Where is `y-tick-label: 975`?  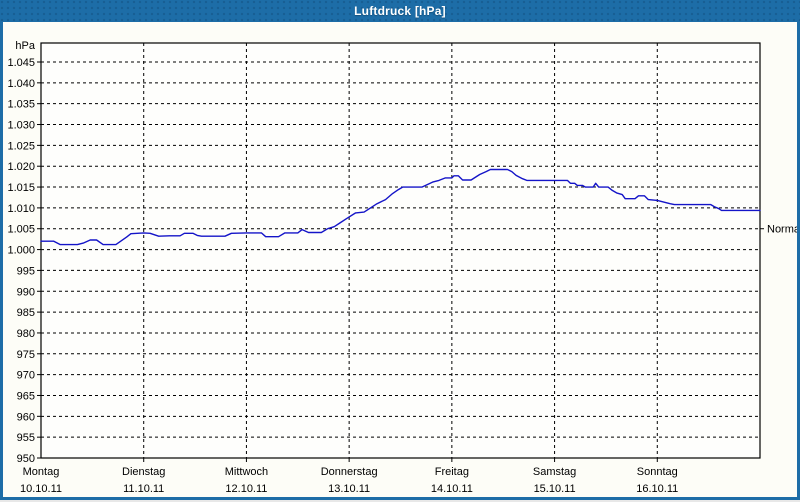
y-tick-label: 975 is located at coordinates (26, 355).